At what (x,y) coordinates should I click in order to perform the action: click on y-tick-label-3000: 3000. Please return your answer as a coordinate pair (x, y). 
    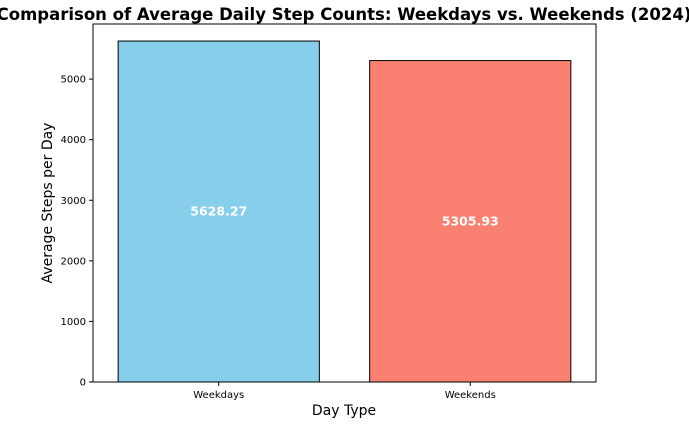
    Looking at the image, I should click on (73, 201).